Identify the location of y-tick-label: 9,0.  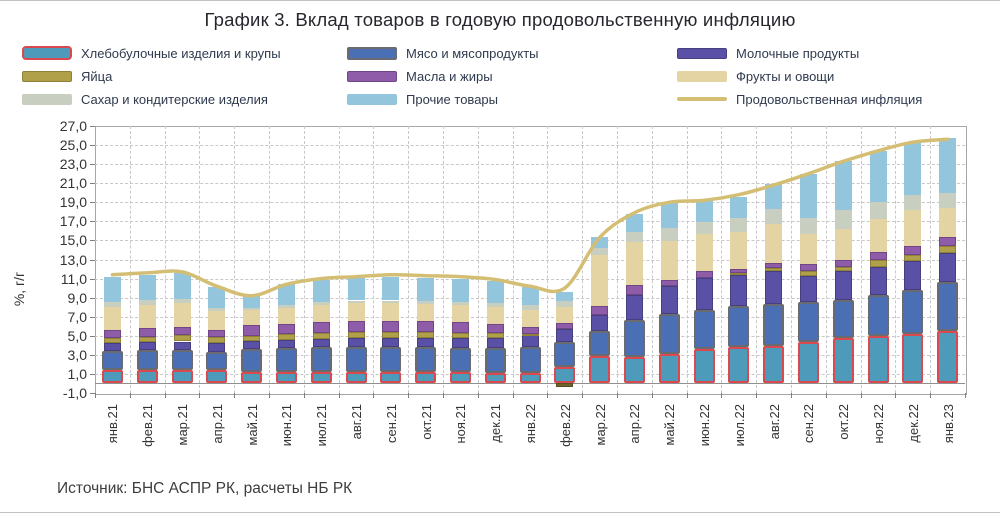
(77, 297).